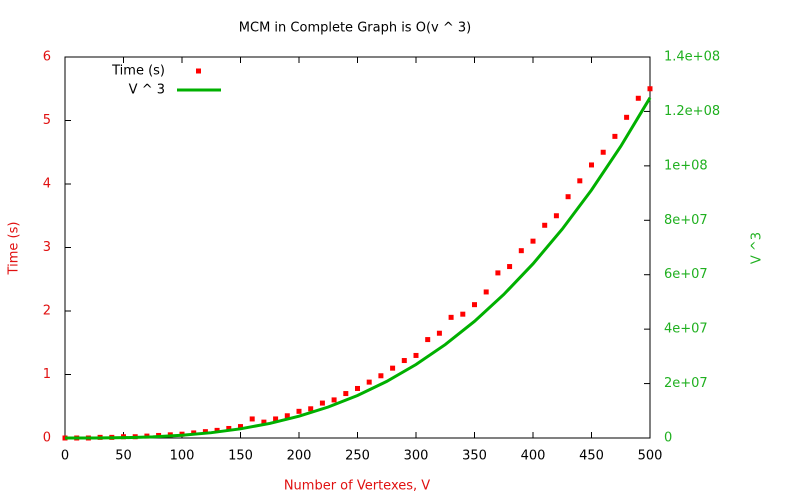  I want to click on x-axis-label: Number of Vertexes, V, so click(357, 486).